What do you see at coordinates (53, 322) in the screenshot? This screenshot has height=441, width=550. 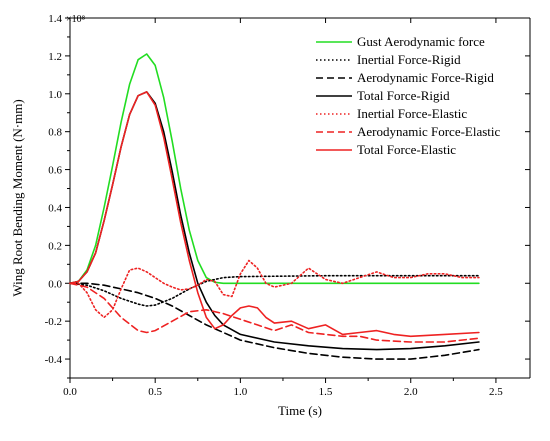 I see `y-tick-label: -0.2` at bounding box center [53, 322].